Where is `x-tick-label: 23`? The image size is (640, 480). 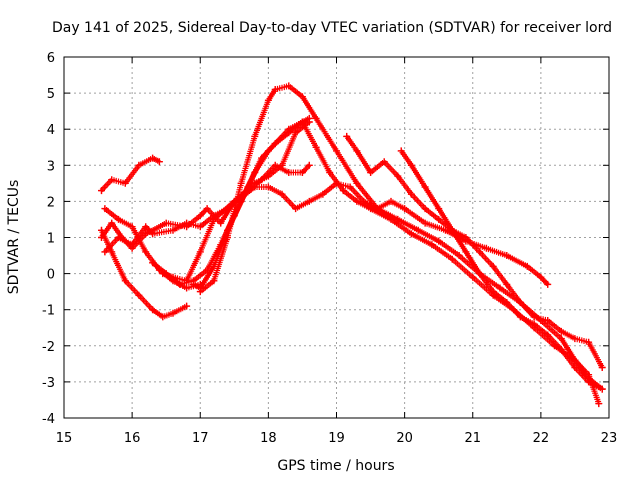
x-tick-label: 23 is located at coordinates (609, 438).